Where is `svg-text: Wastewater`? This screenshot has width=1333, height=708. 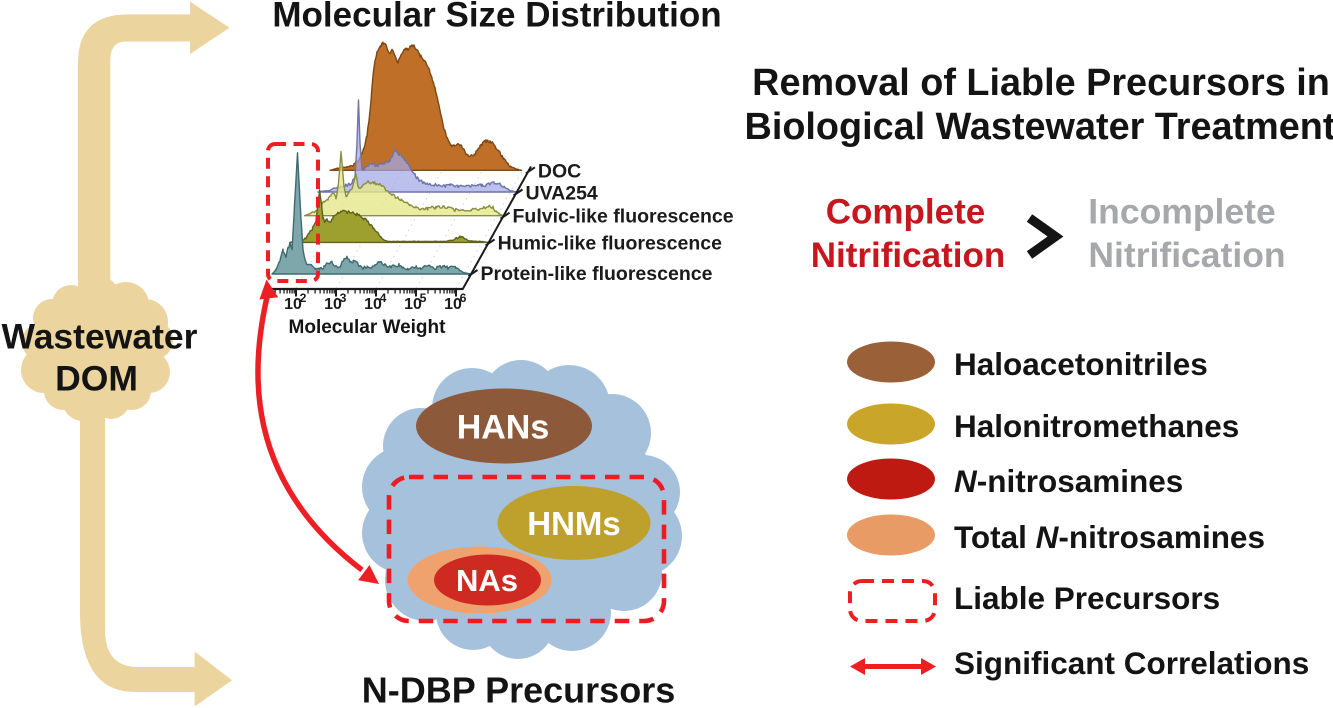 svg-text: Wastewater is located at coordinates (100, 337).